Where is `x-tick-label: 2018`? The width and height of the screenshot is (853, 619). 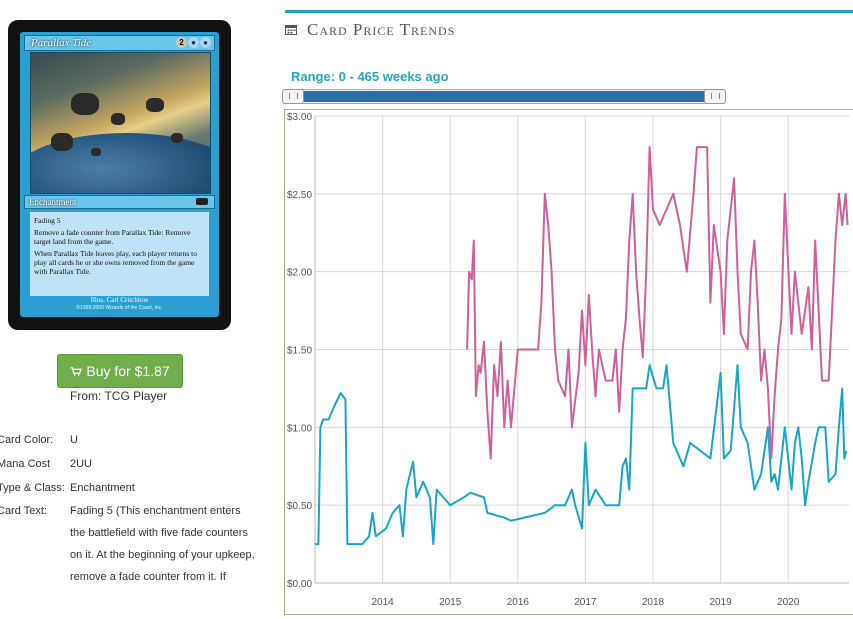
x-tick-label: 2018 is located at coordinates (653, 602).